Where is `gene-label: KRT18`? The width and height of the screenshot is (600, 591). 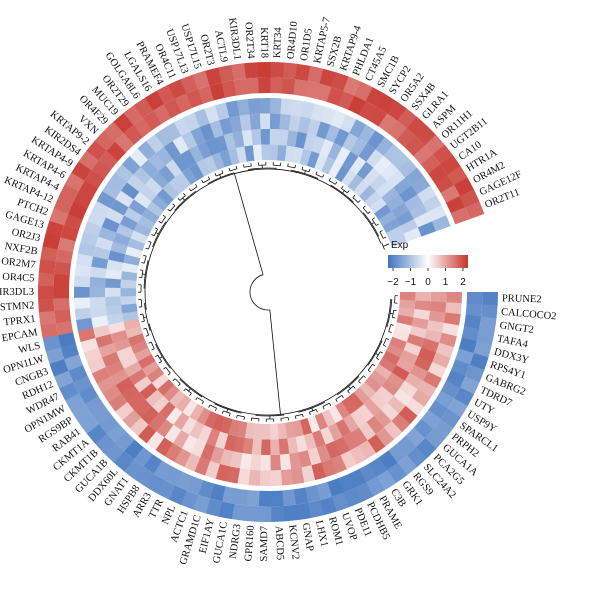
gene-label: KRT18 is located at coordinates (264, 42).